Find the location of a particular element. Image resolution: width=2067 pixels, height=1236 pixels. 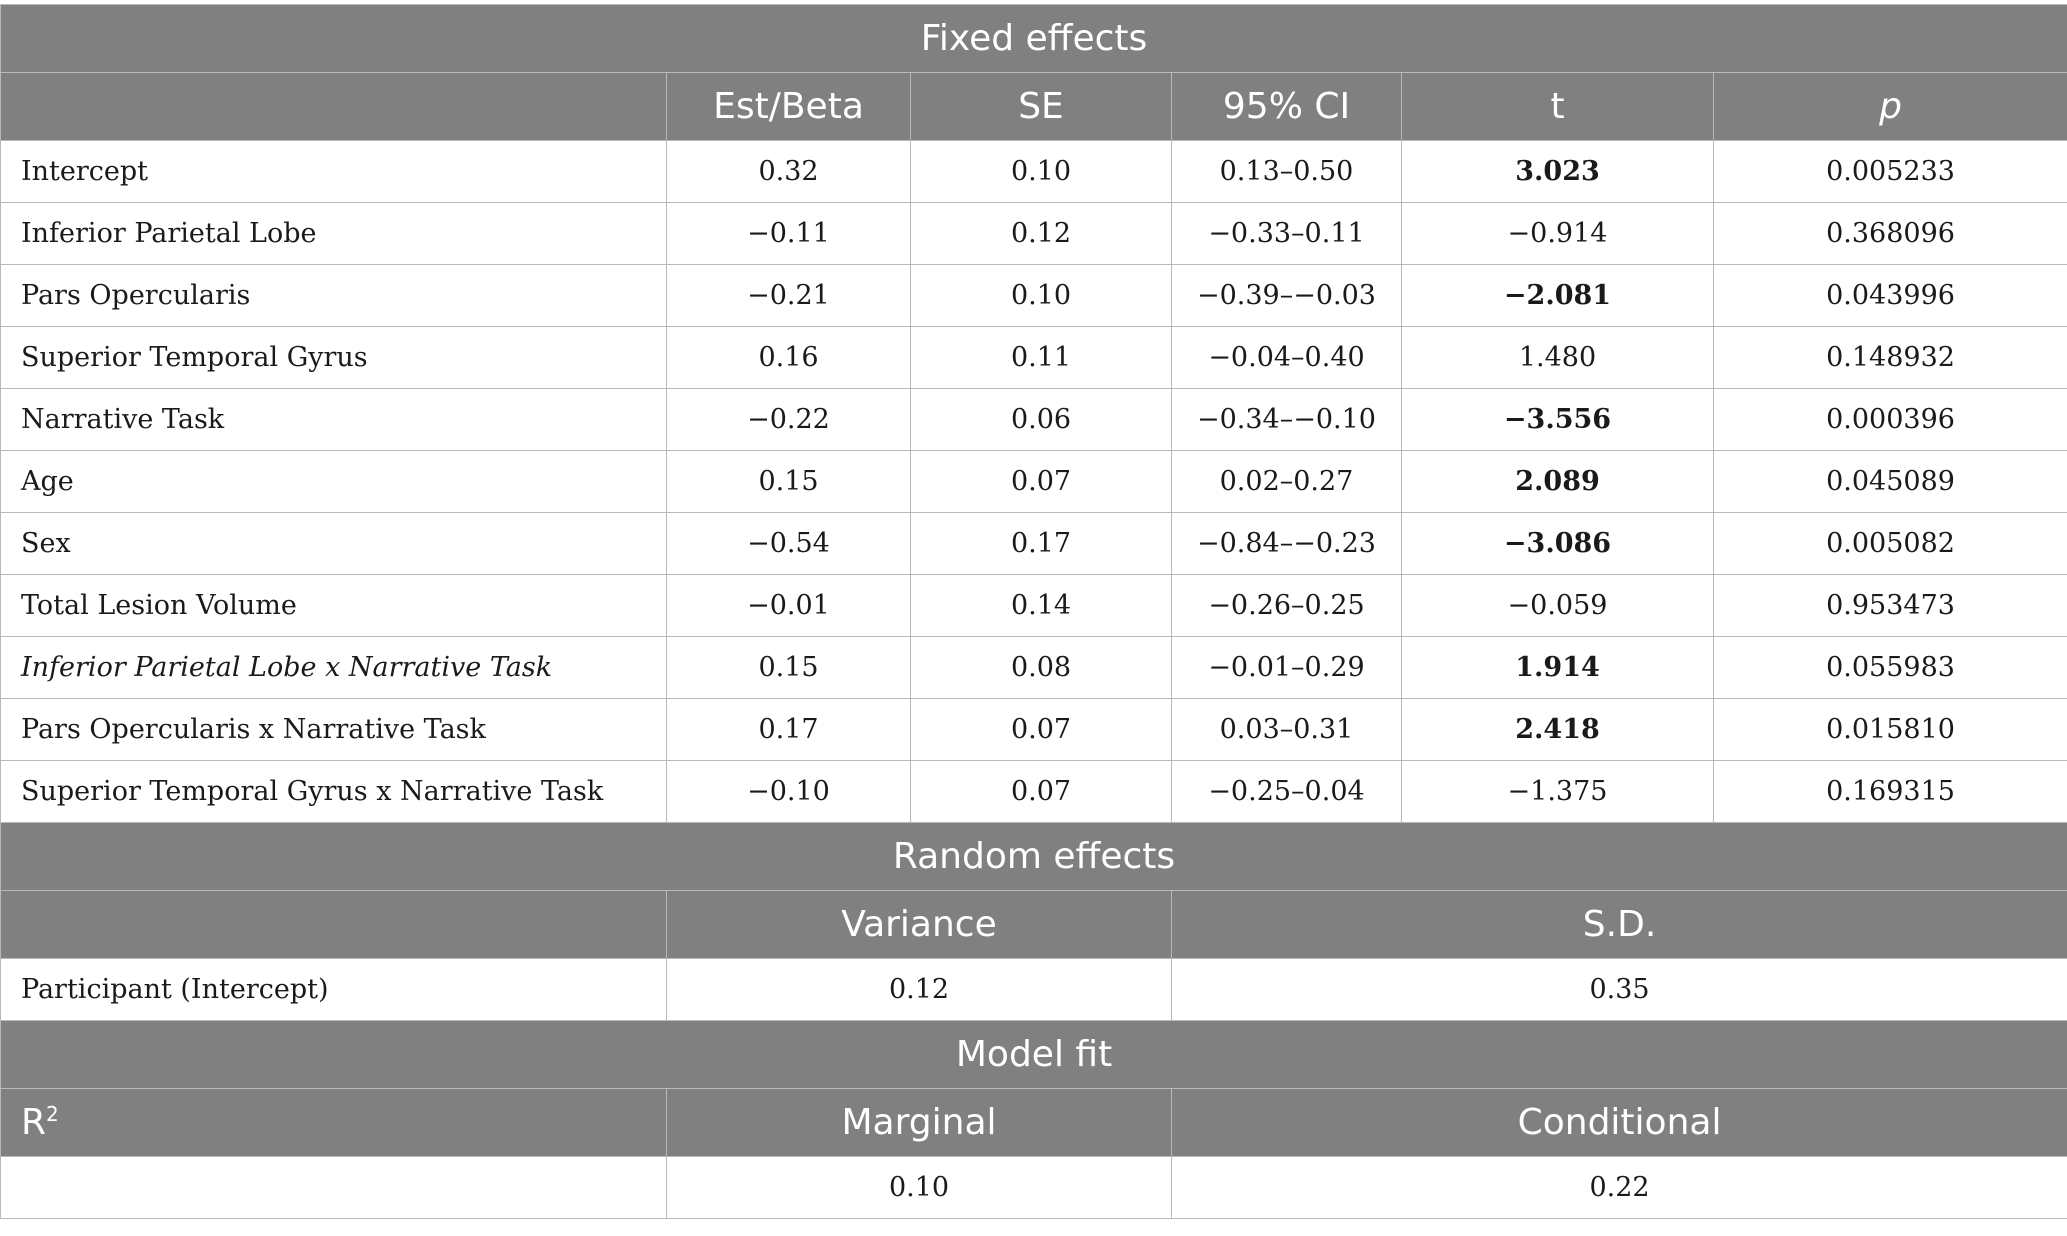

row-label: Participant (Intercept) is located at coordinates (333, 989).